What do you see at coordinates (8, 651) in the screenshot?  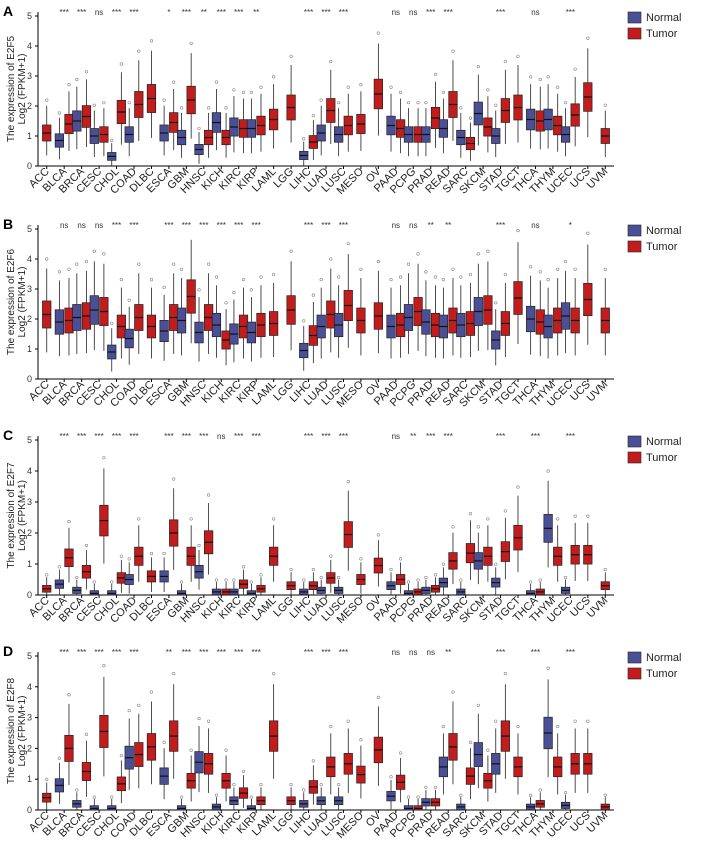 I see `panel-label: D` at bounding box center [8, 651].